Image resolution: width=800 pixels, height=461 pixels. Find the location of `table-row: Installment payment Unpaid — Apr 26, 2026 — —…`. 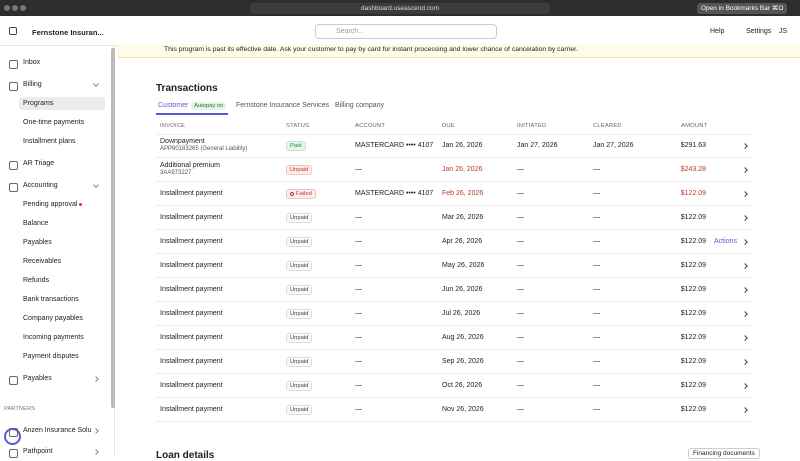

table-row: Installment payment Unpaid — Apr 26, 2026 — —… is located at coordinates (454, 242).